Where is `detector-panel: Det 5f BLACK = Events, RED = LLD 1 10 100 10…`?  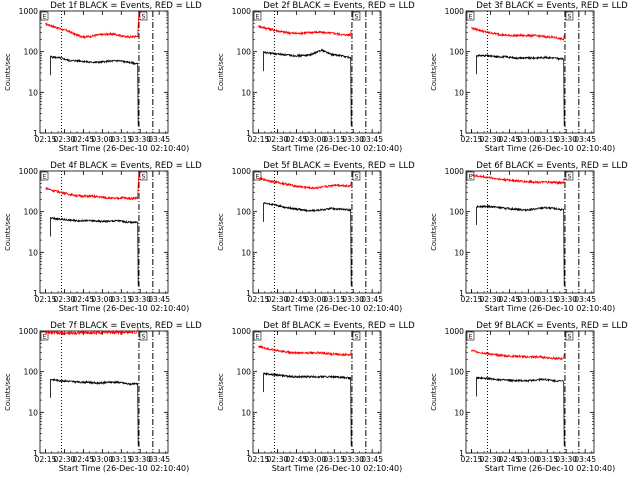
detector-panel: Det 5f BLACK = Events, RED = LLD 1 10 100 10… is located at coordinates (319, 240).